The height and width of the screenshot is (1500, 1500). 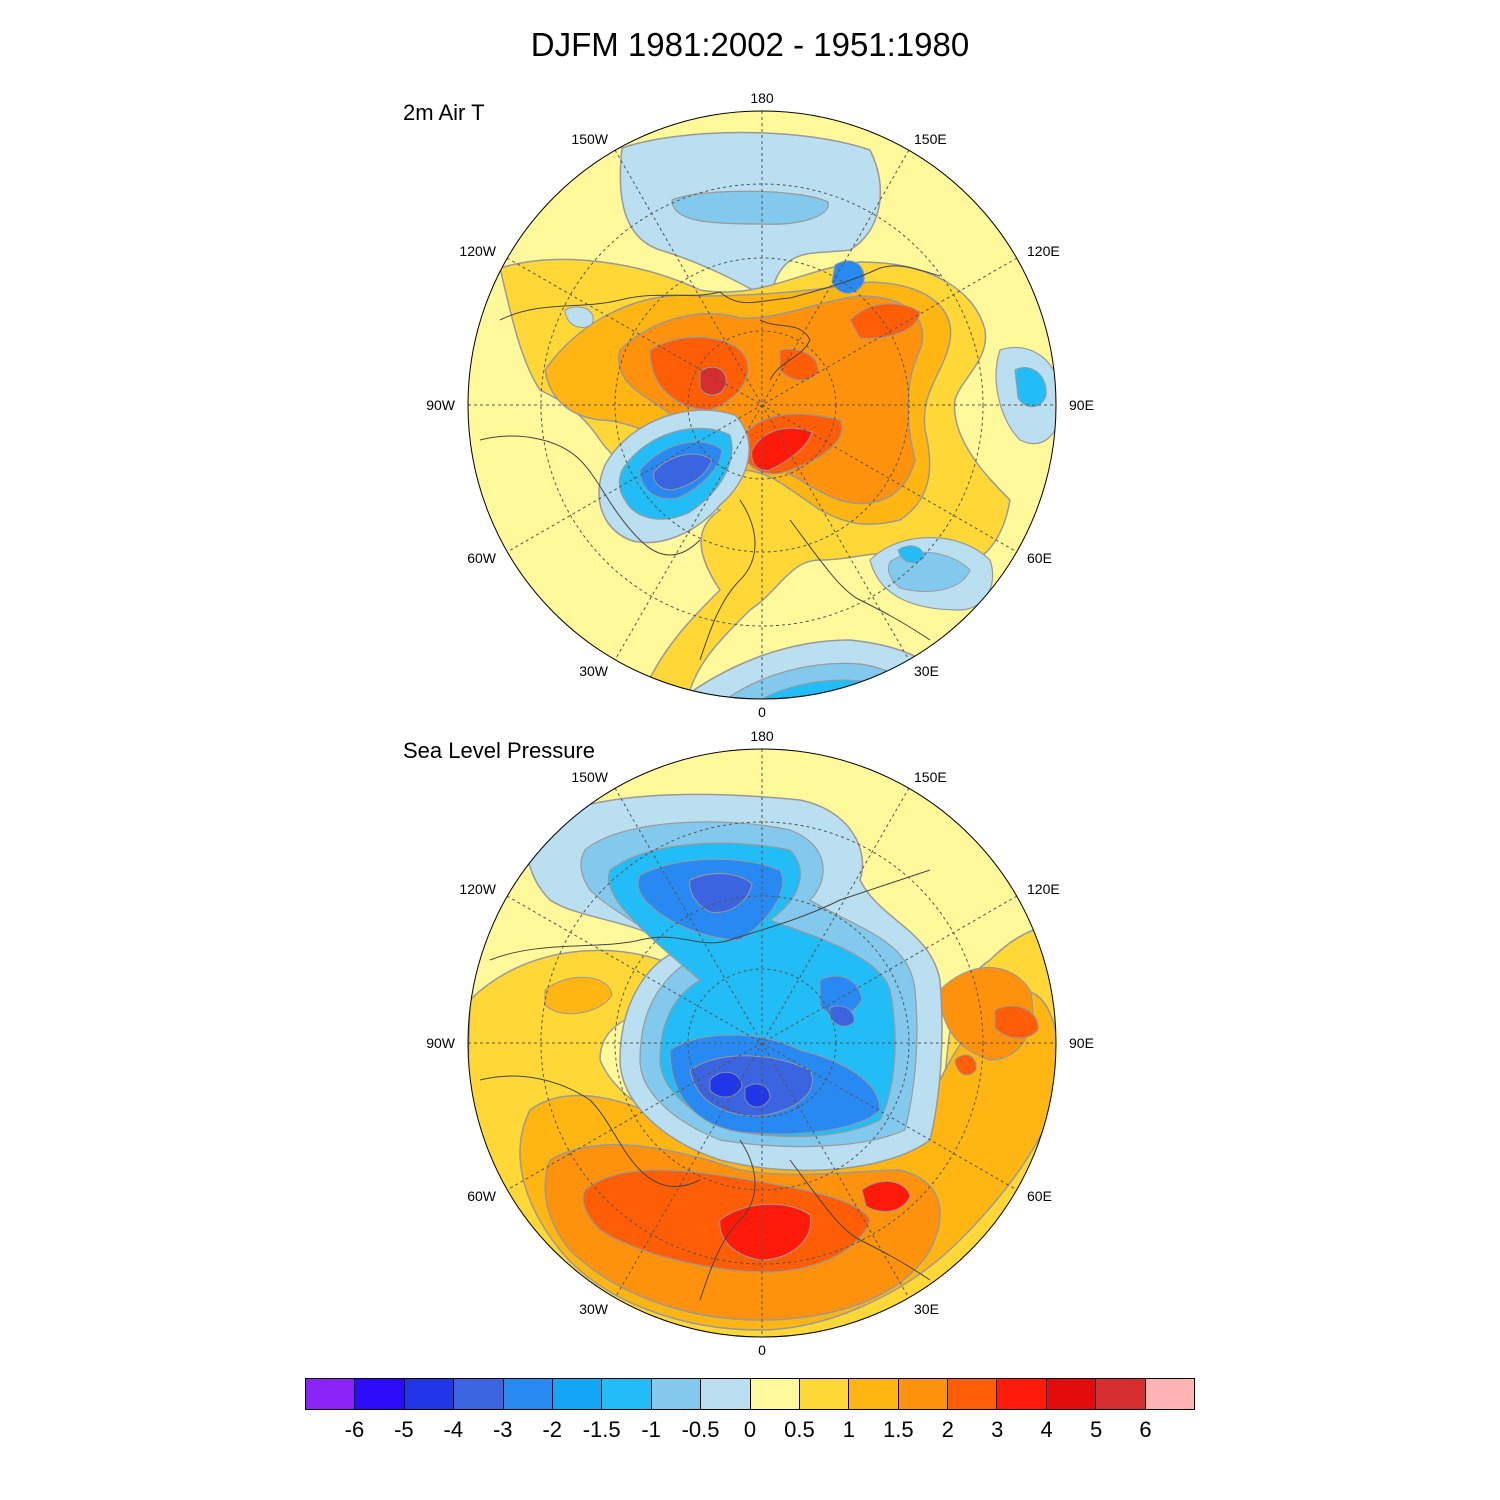 What do you see at coordinates (499, 750) in the screenshot?
I see `panel-title-sea-level-pressure: Sea Level Pressure` at bounding box center [499, 750].